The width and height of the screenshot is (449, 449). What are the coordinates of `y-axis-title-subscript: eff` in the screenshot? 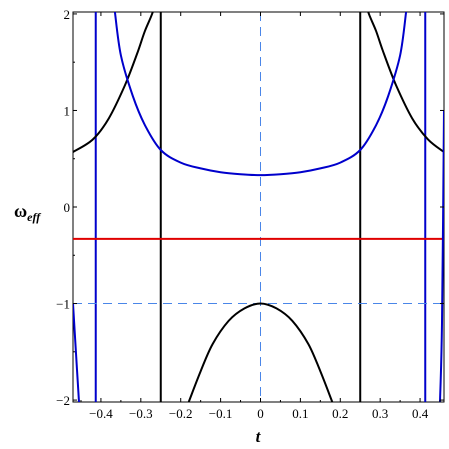 It's located at (34, 217).